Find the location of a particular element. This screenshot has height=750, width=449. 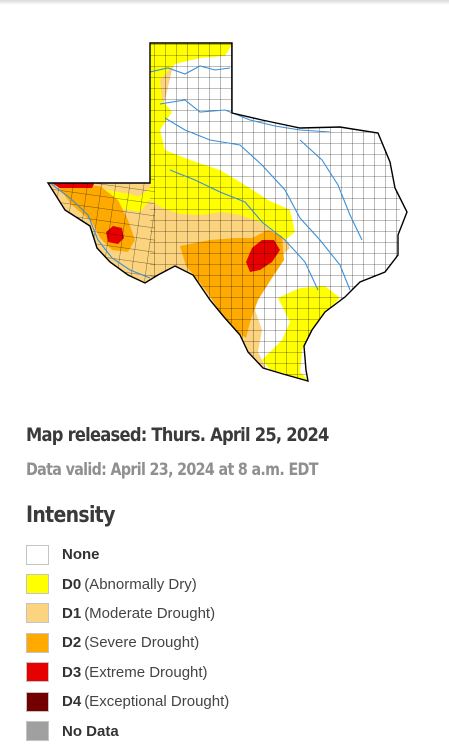

legend-code: D4 is located at coordinates (72, 702).